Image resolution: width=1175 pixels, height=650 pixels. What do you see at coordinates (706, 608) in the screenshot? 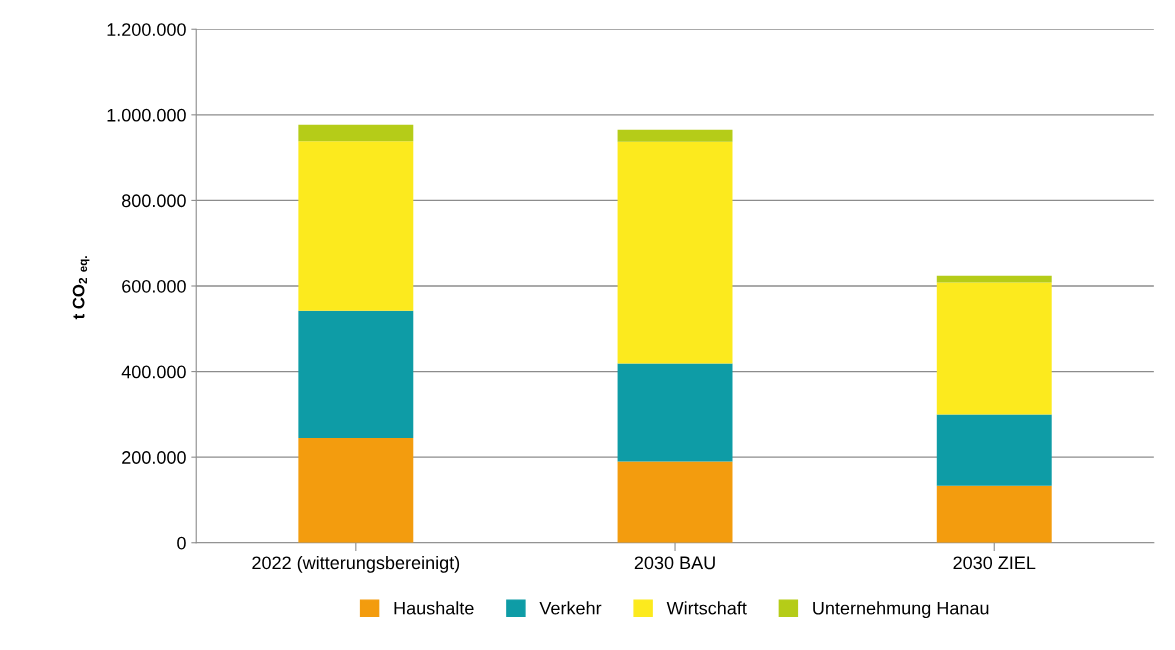
I see `legend-label: Wirtschaft` at bounding box center [706, 608].